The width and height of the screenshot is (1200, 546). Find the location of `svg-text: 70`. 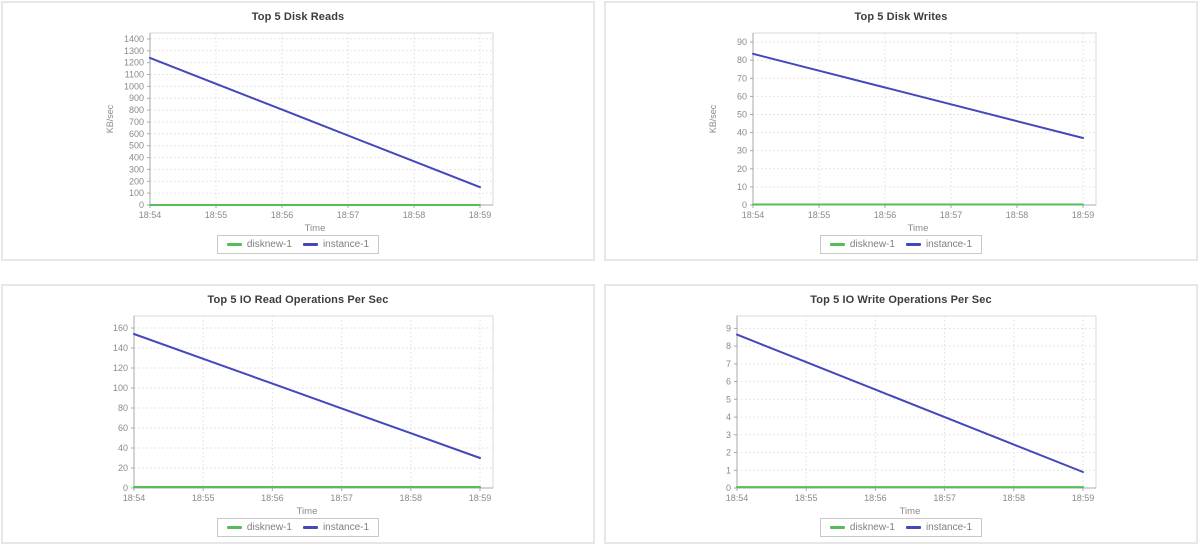

svg-text: 70 is located at coordinates (742, 78).